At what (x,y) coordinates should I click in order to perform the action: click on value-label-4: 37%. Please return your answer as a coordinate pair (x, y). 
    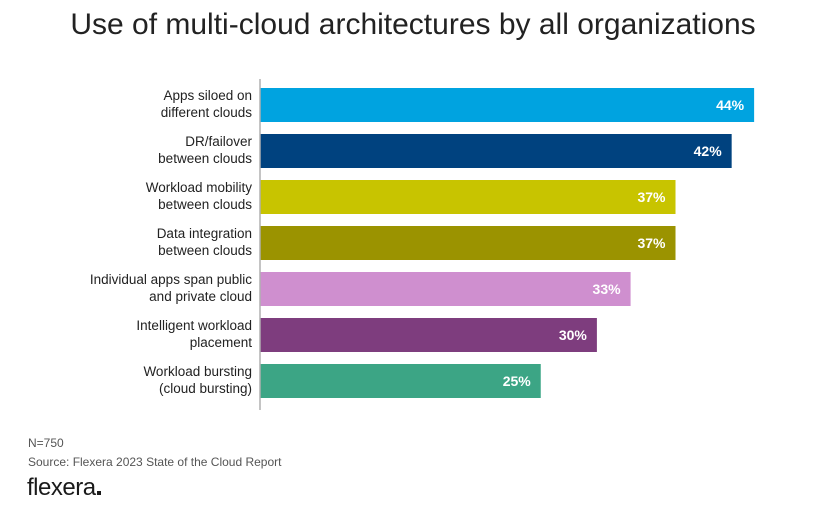
    Looking at the image, I should click on (651, 243).